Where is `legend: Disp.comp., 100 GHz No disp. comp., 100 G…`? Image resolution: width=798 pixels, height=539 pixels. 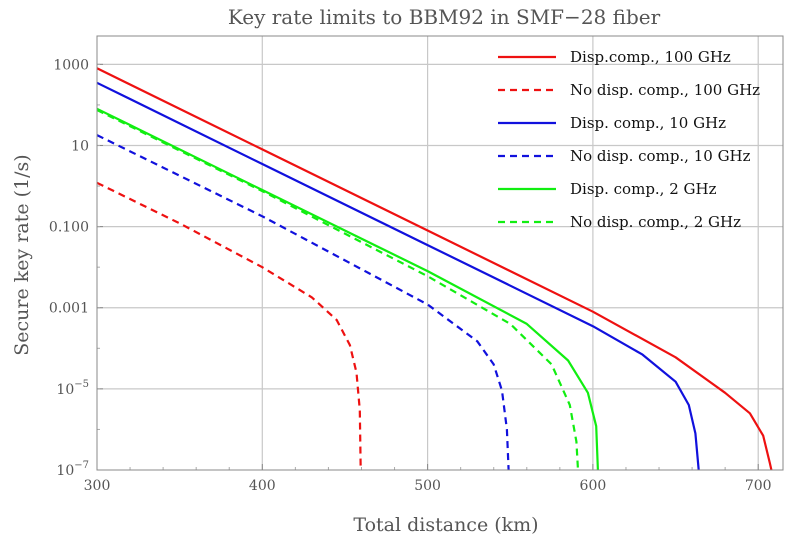
legend: Disp.comp., 100 GHz No disp. comp., 100 G… is located at coordinates (629, 139).